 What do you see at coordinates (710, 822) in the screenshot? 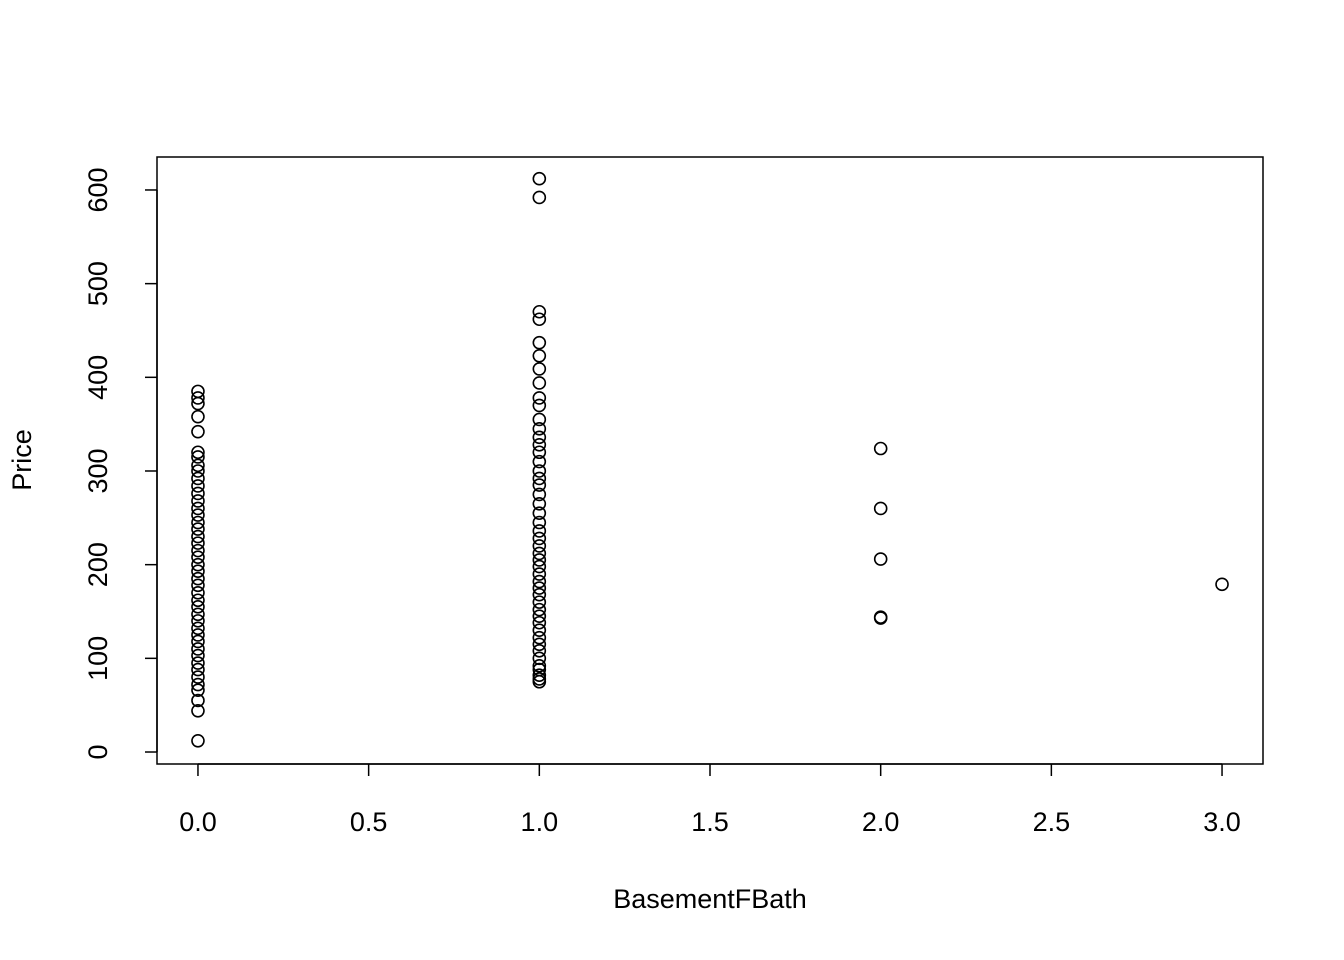
I see `x-tick-label: 1.5` at bounding box center [710, 822].